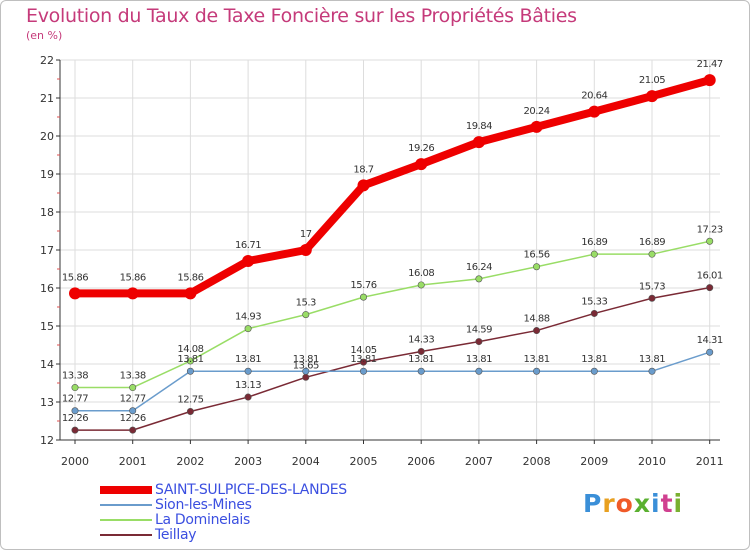 This screenshot has height=550, width=750. Describe the element at coordinates (364, 461) in the screenshot. I see `x-tick-label: 2005` at that location.